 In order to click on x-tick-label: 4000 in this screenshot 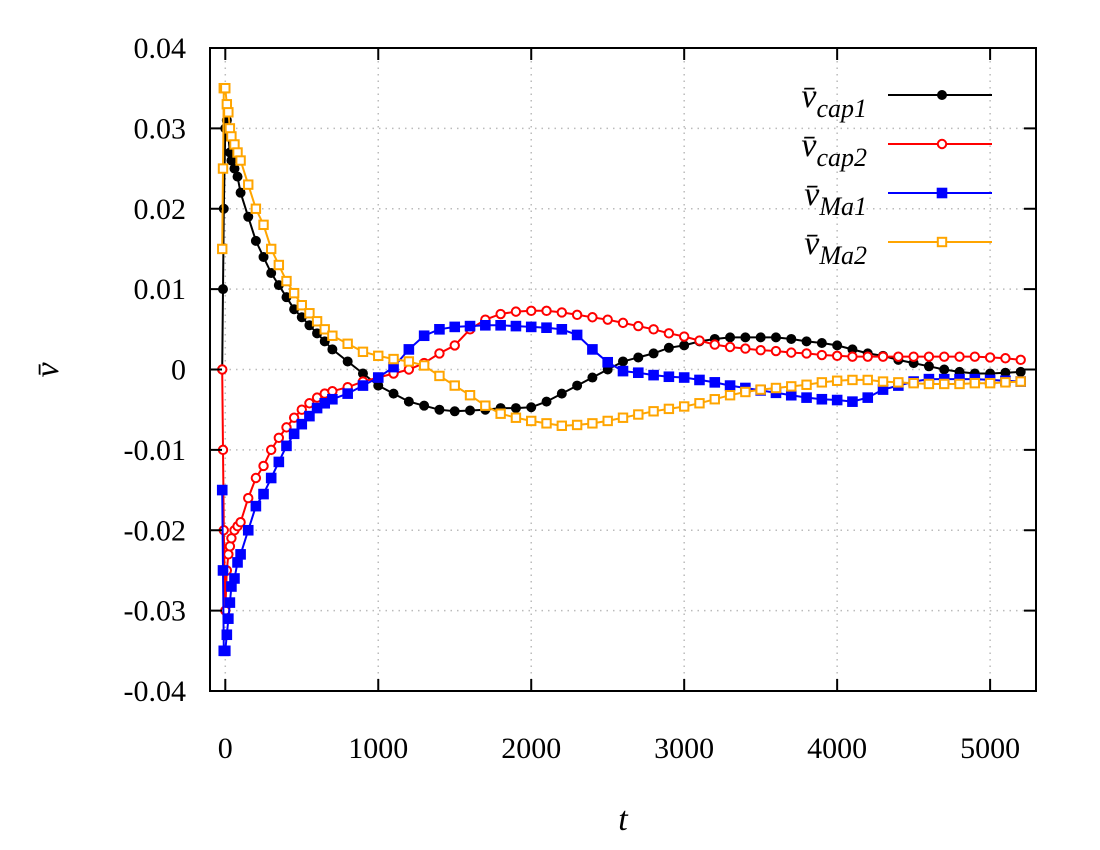, I will do `click(837, 748)`.